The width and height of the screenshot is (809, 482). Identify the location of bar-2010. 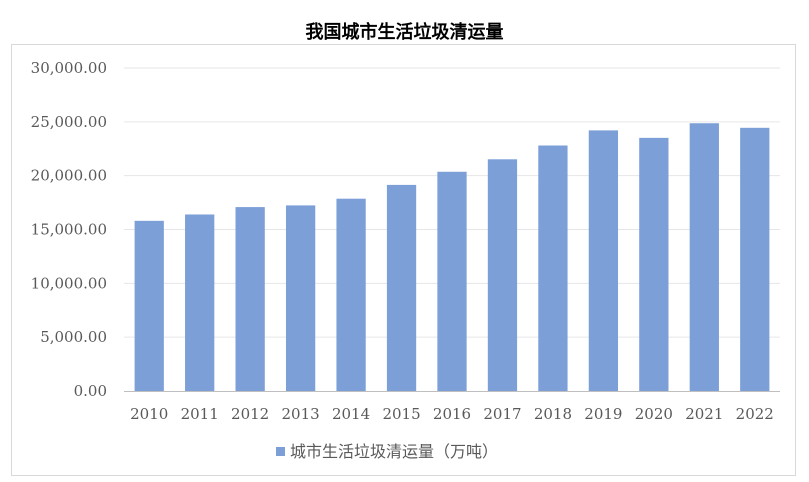
(149, 305).